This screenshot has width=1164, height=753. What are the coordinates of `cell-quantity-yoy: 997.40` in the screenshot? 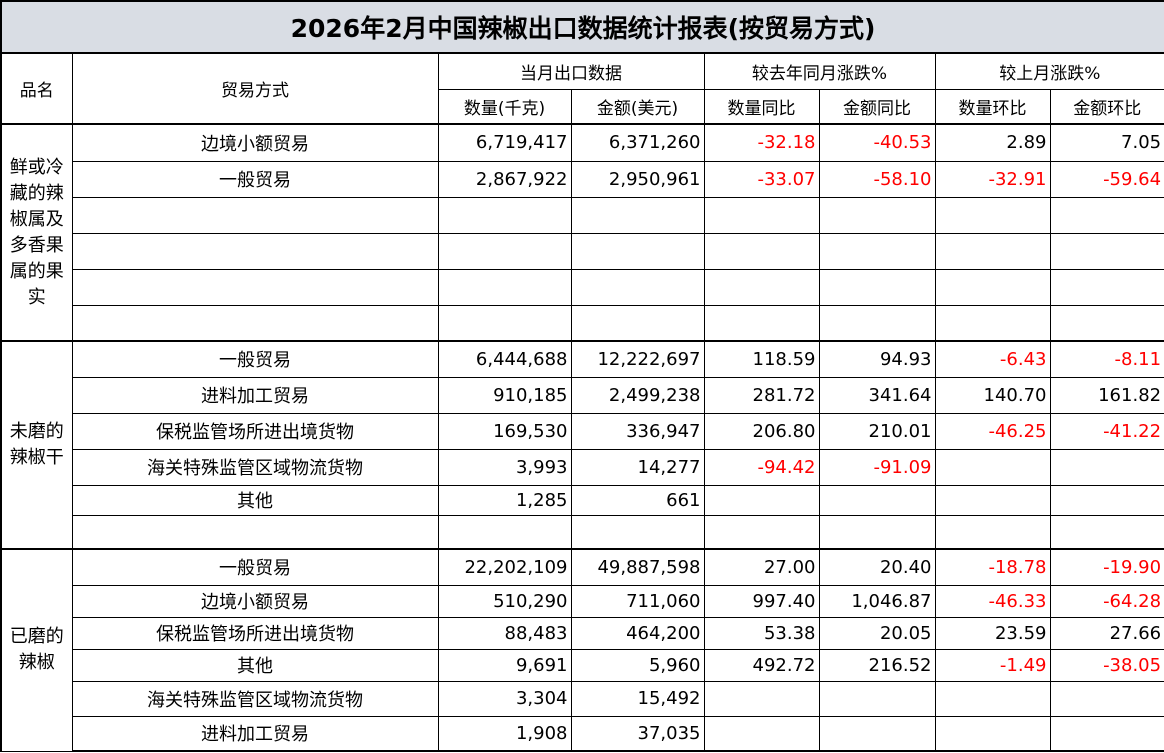 It's located at (761, 601).